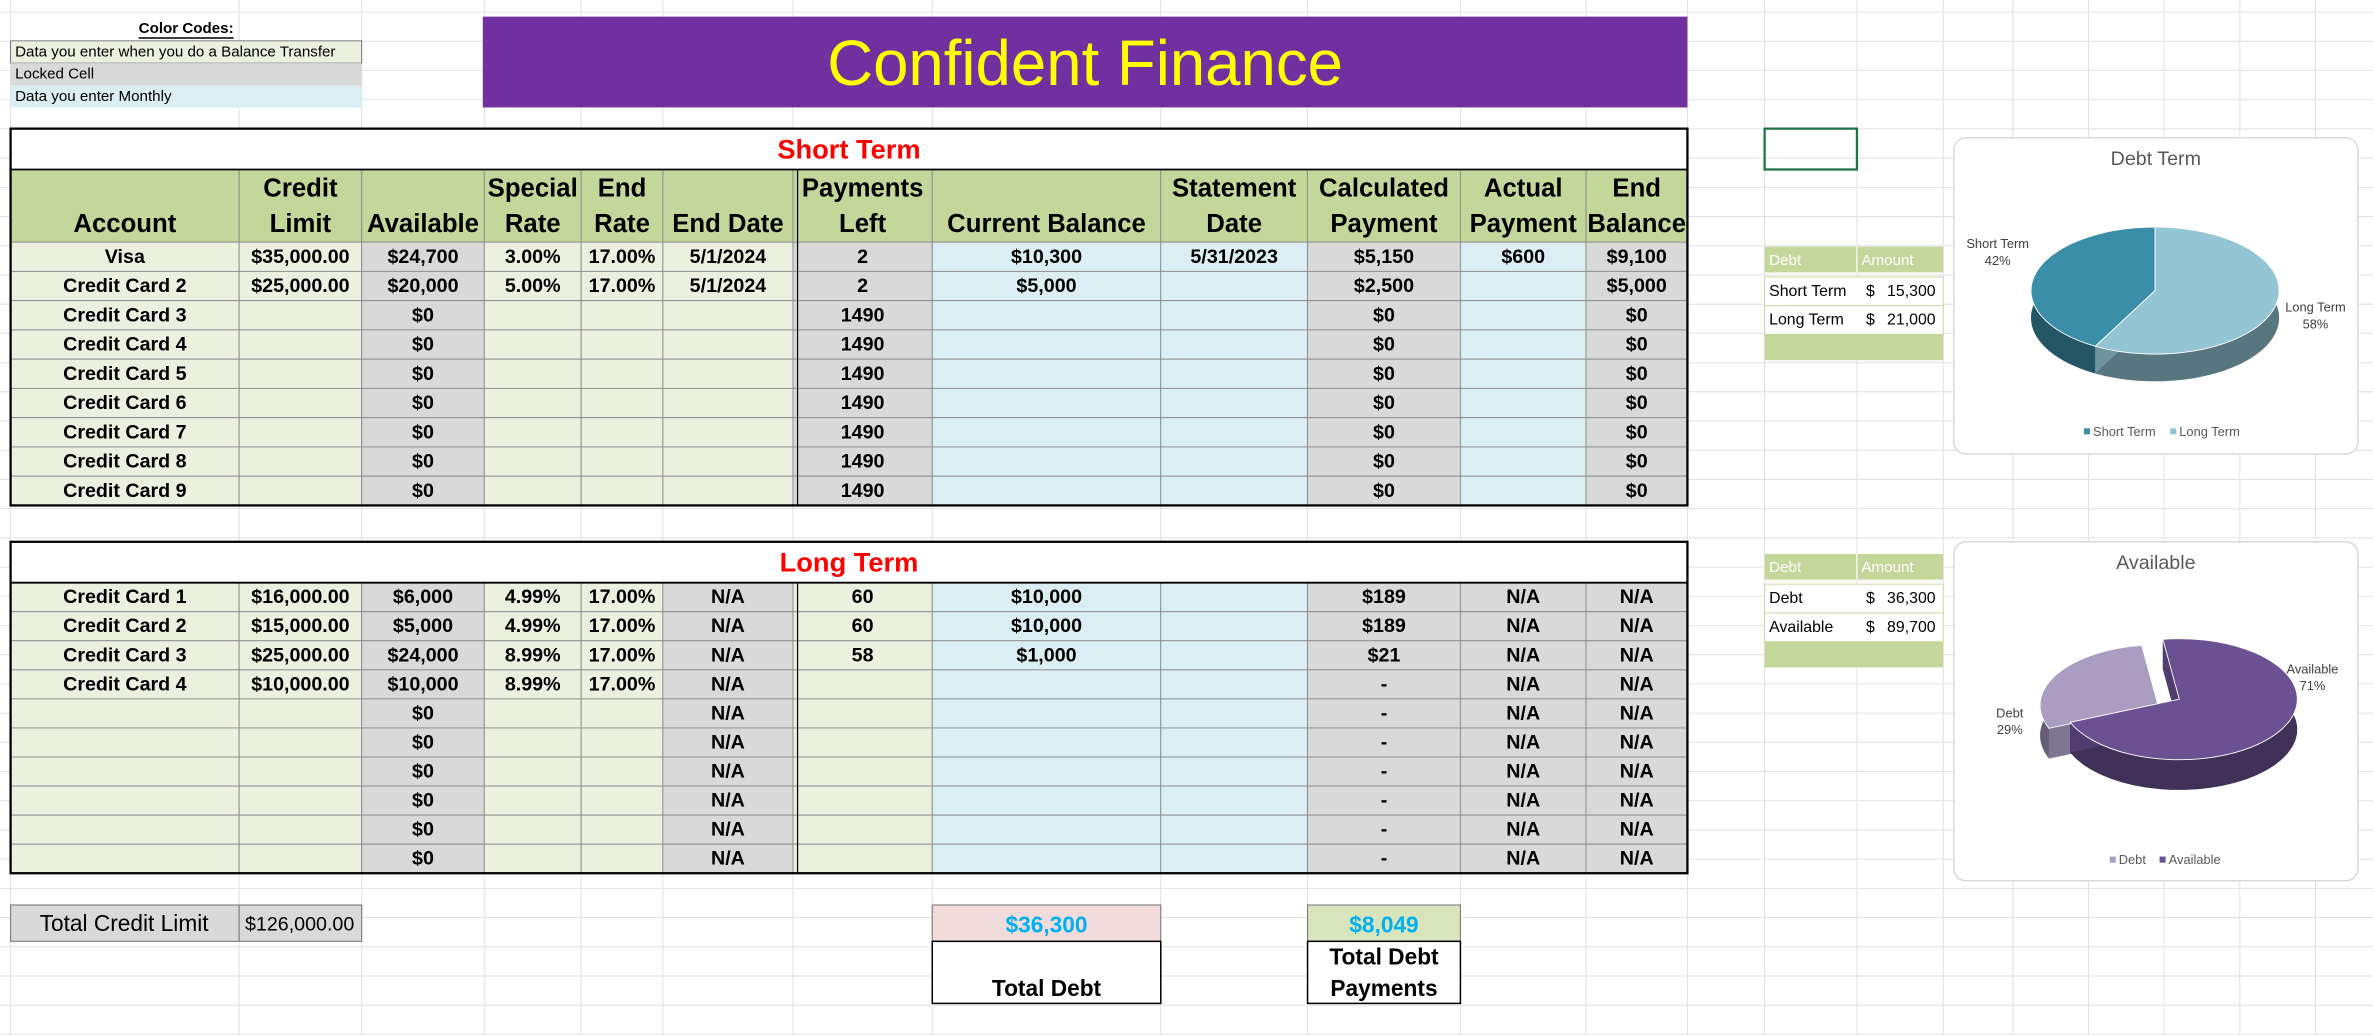  What do you see at coordinates (1384, 956) in the screenshot?
I see `total-label: Total Debt` at bounding box center [1384, 956].